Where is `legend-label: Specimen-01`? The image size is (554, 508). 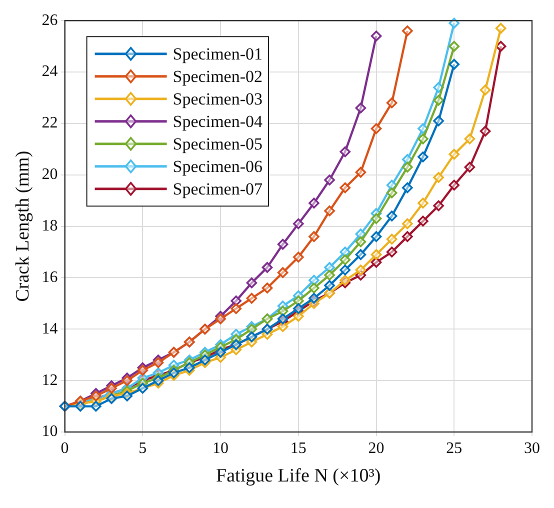
legend-label: Specimen-01 is located at coordinates (217, 54).